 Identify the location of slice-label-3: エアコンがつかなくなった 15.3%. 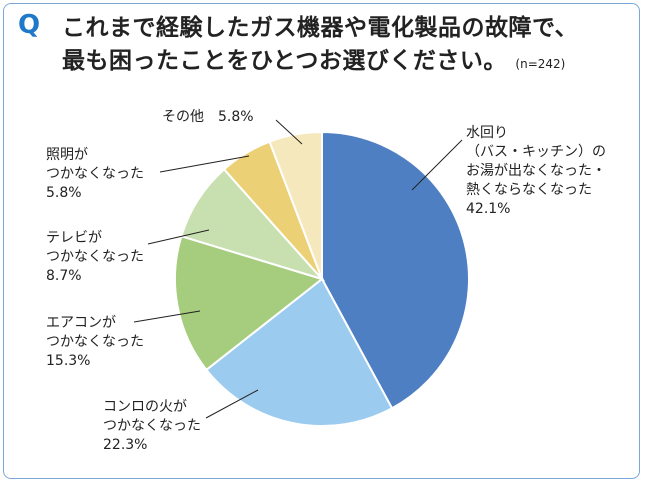
(95, 342).